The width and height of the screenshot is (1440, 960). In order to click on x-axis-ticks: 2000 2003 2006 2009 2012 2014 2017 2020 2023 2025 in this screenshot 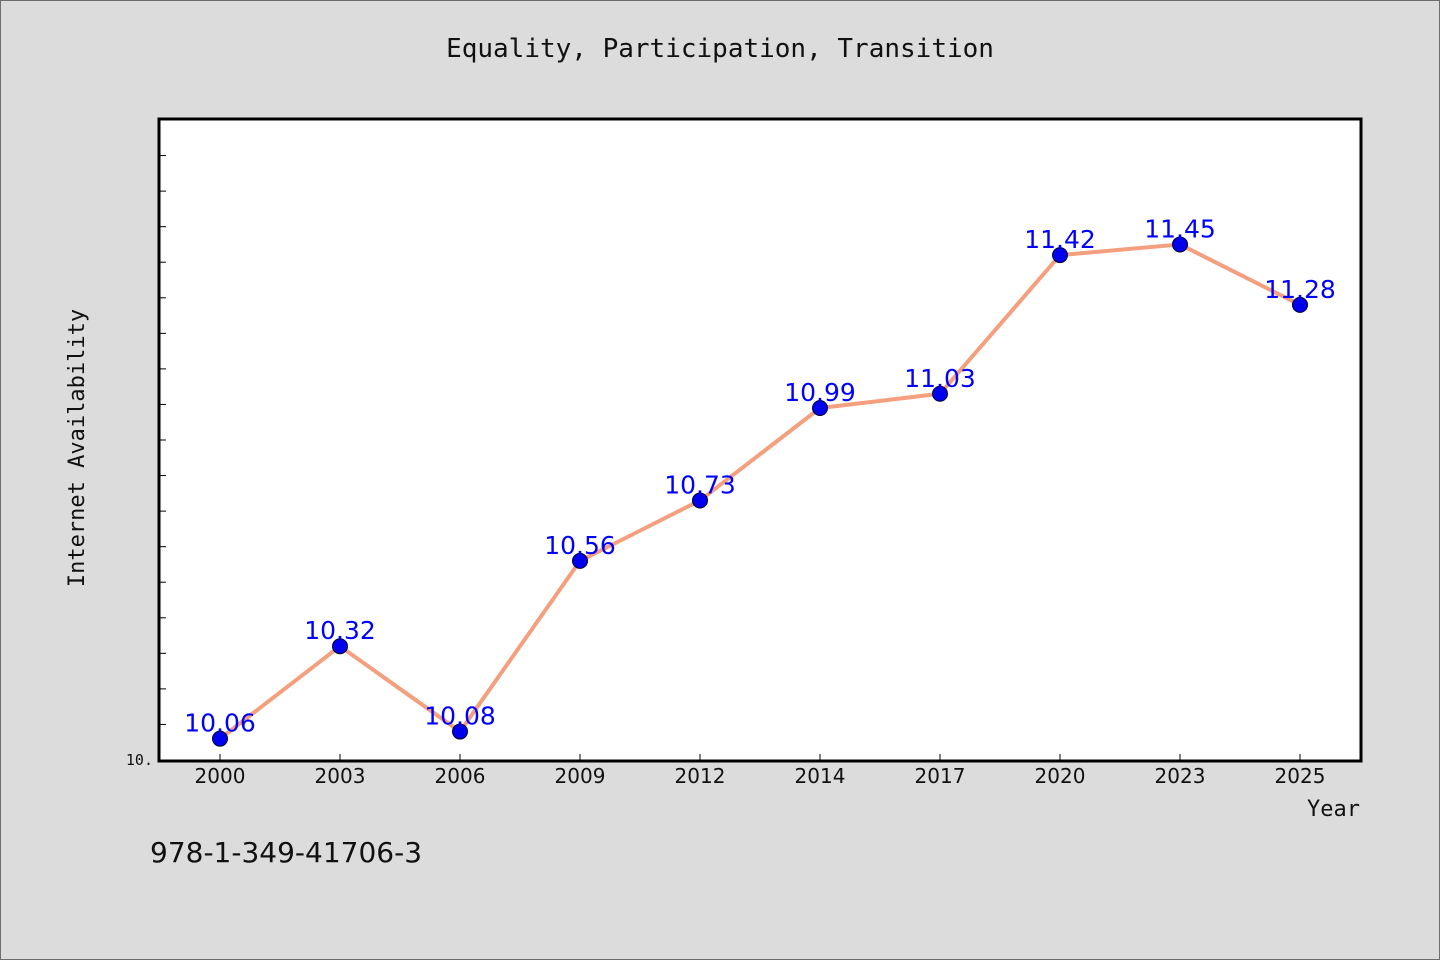, I will do `click(760, 771)`.